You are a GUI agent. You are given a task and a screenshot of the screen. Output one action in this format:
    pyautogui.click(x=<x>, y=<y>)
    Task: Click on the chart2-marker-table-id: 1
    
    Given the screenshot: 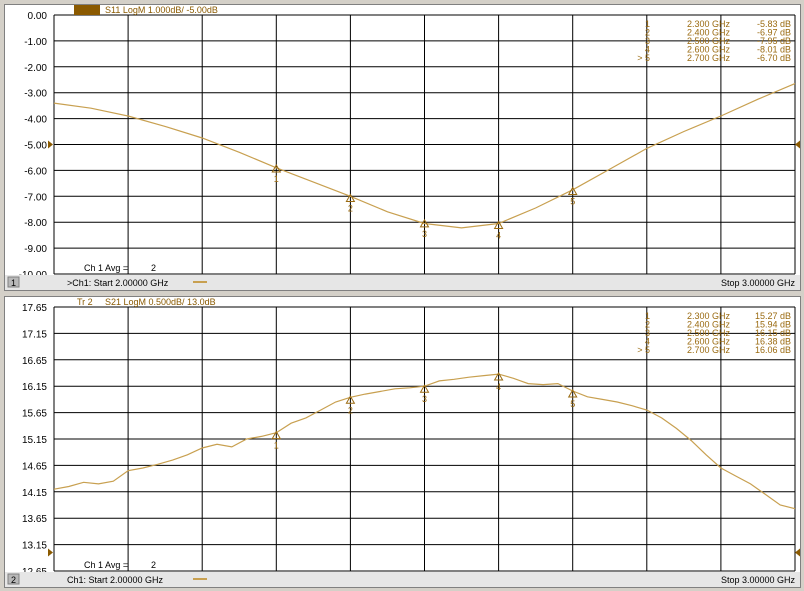 What is the action you would take?
    pyautogui.click(x=647, y=316)
    